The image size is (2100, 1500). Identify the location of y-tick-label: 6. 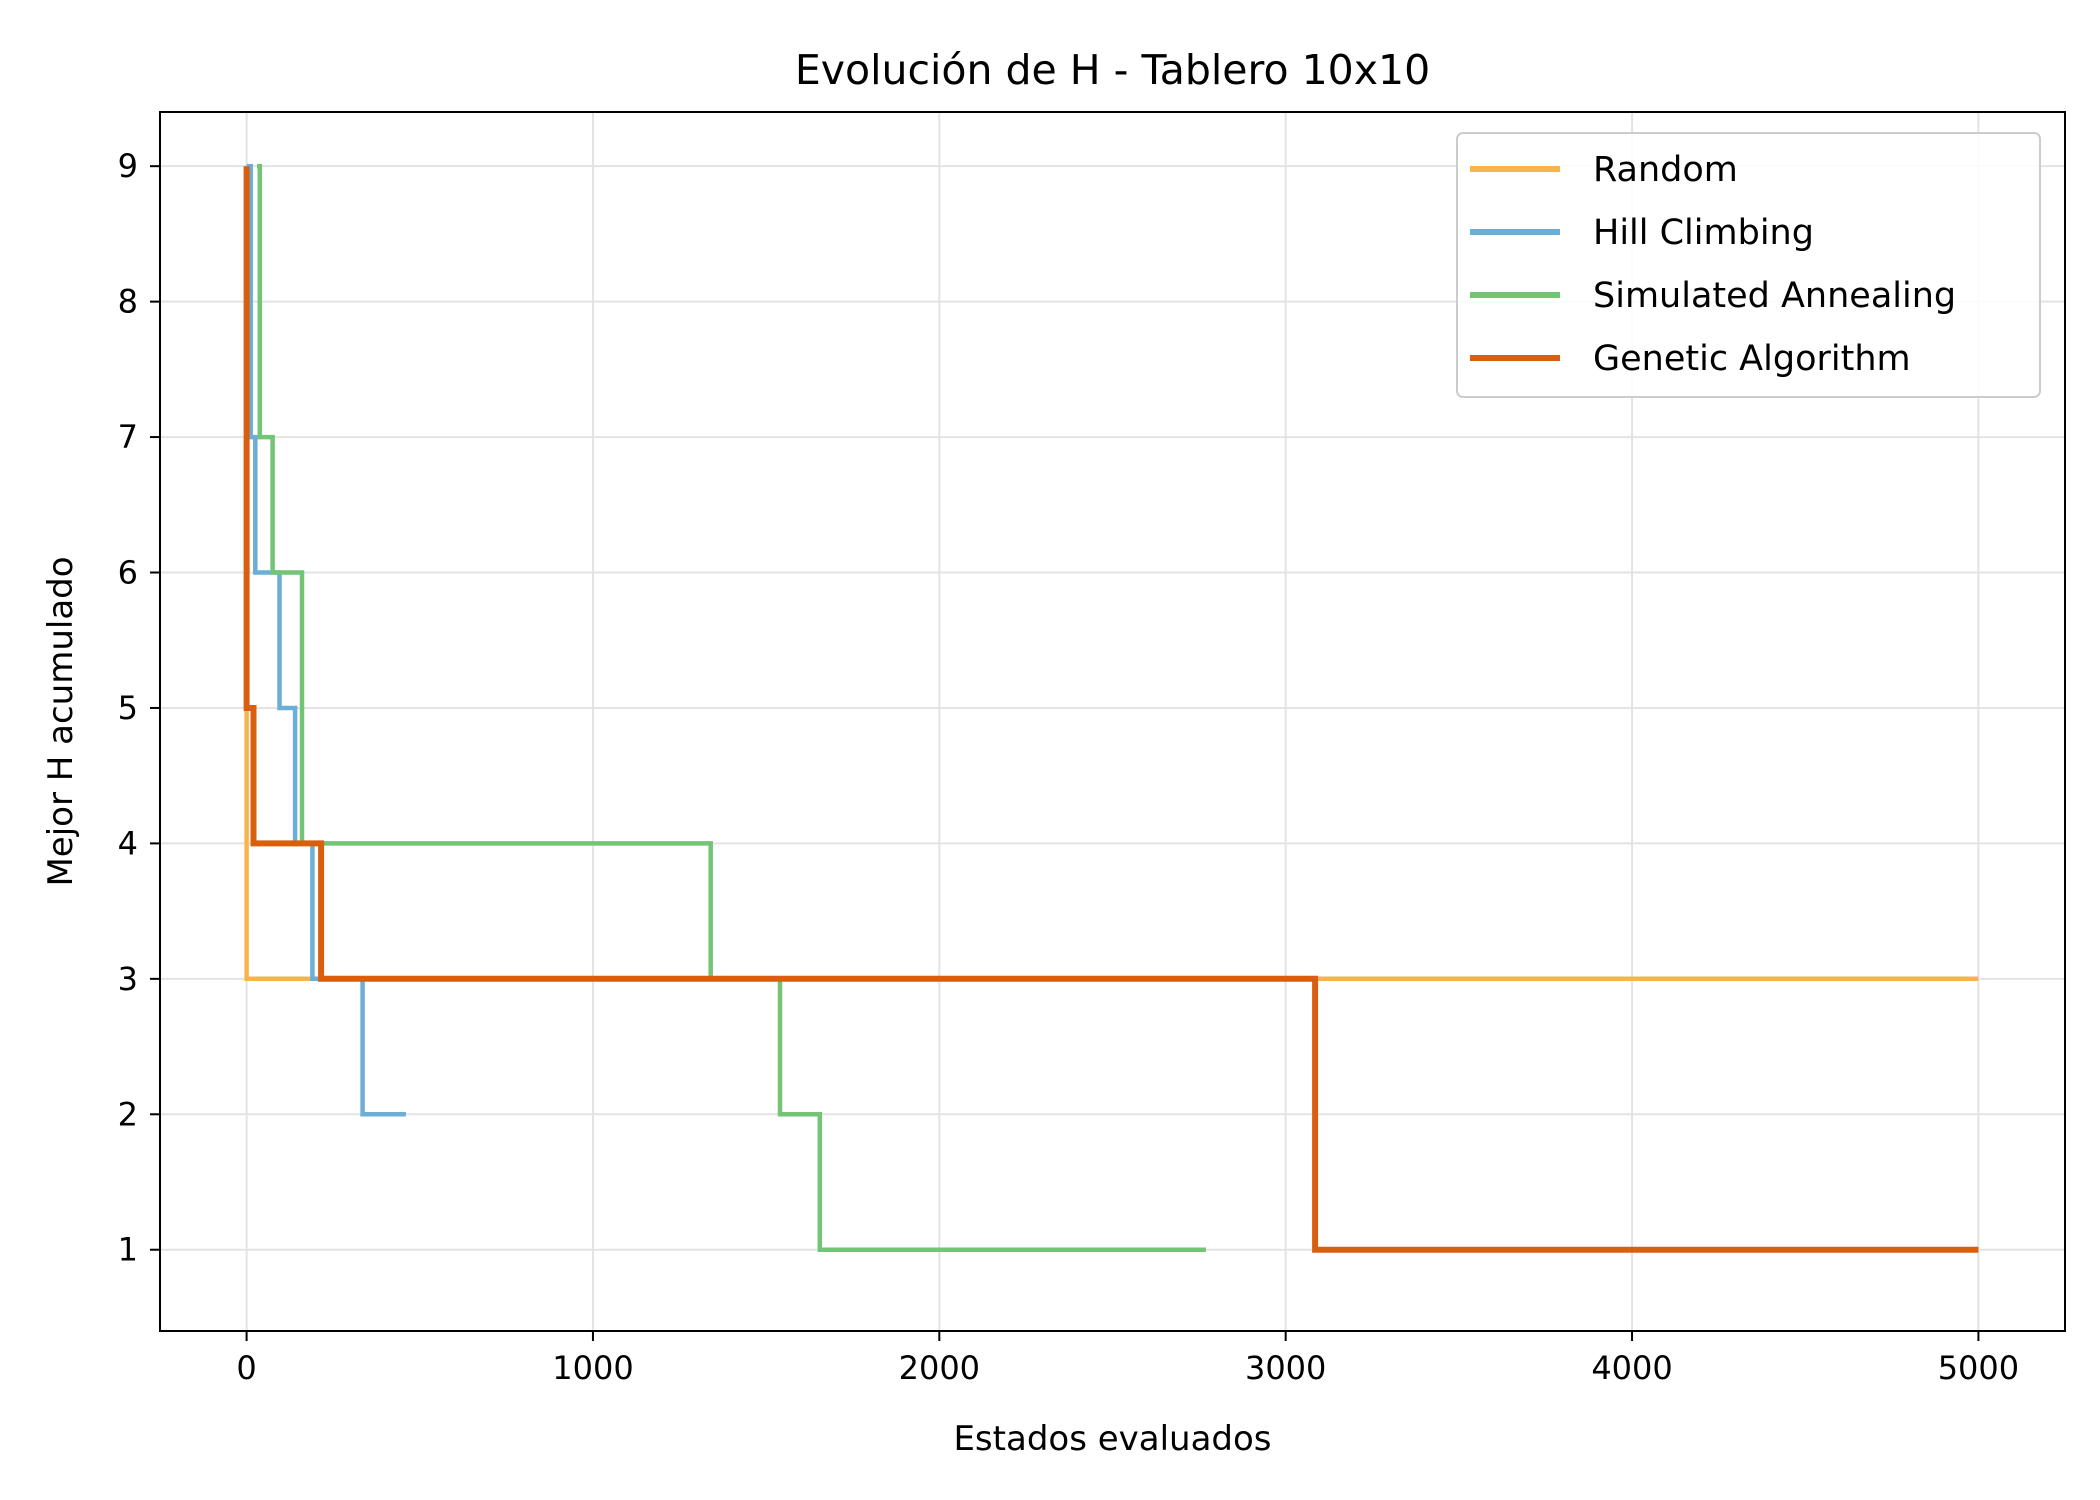
(128, 573).